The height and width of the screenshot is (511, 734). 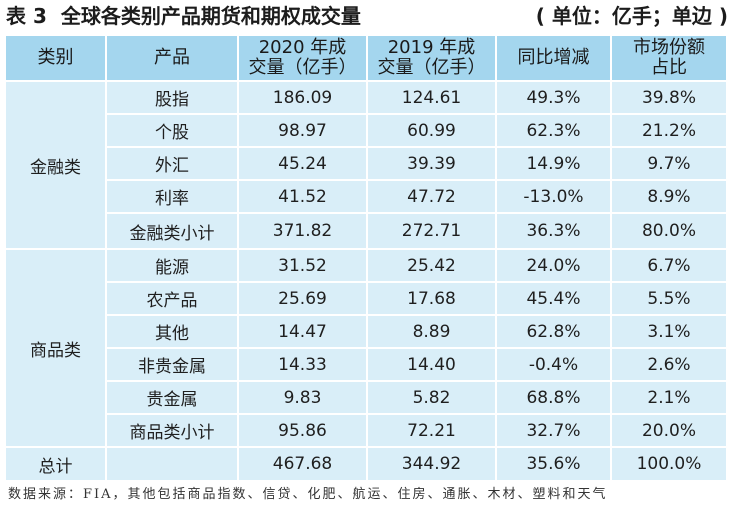 What do you see at coordinates (669, 130) in the screenshot?
I see `market-share-cell: 21.2%` at bounding box center [669, 130].